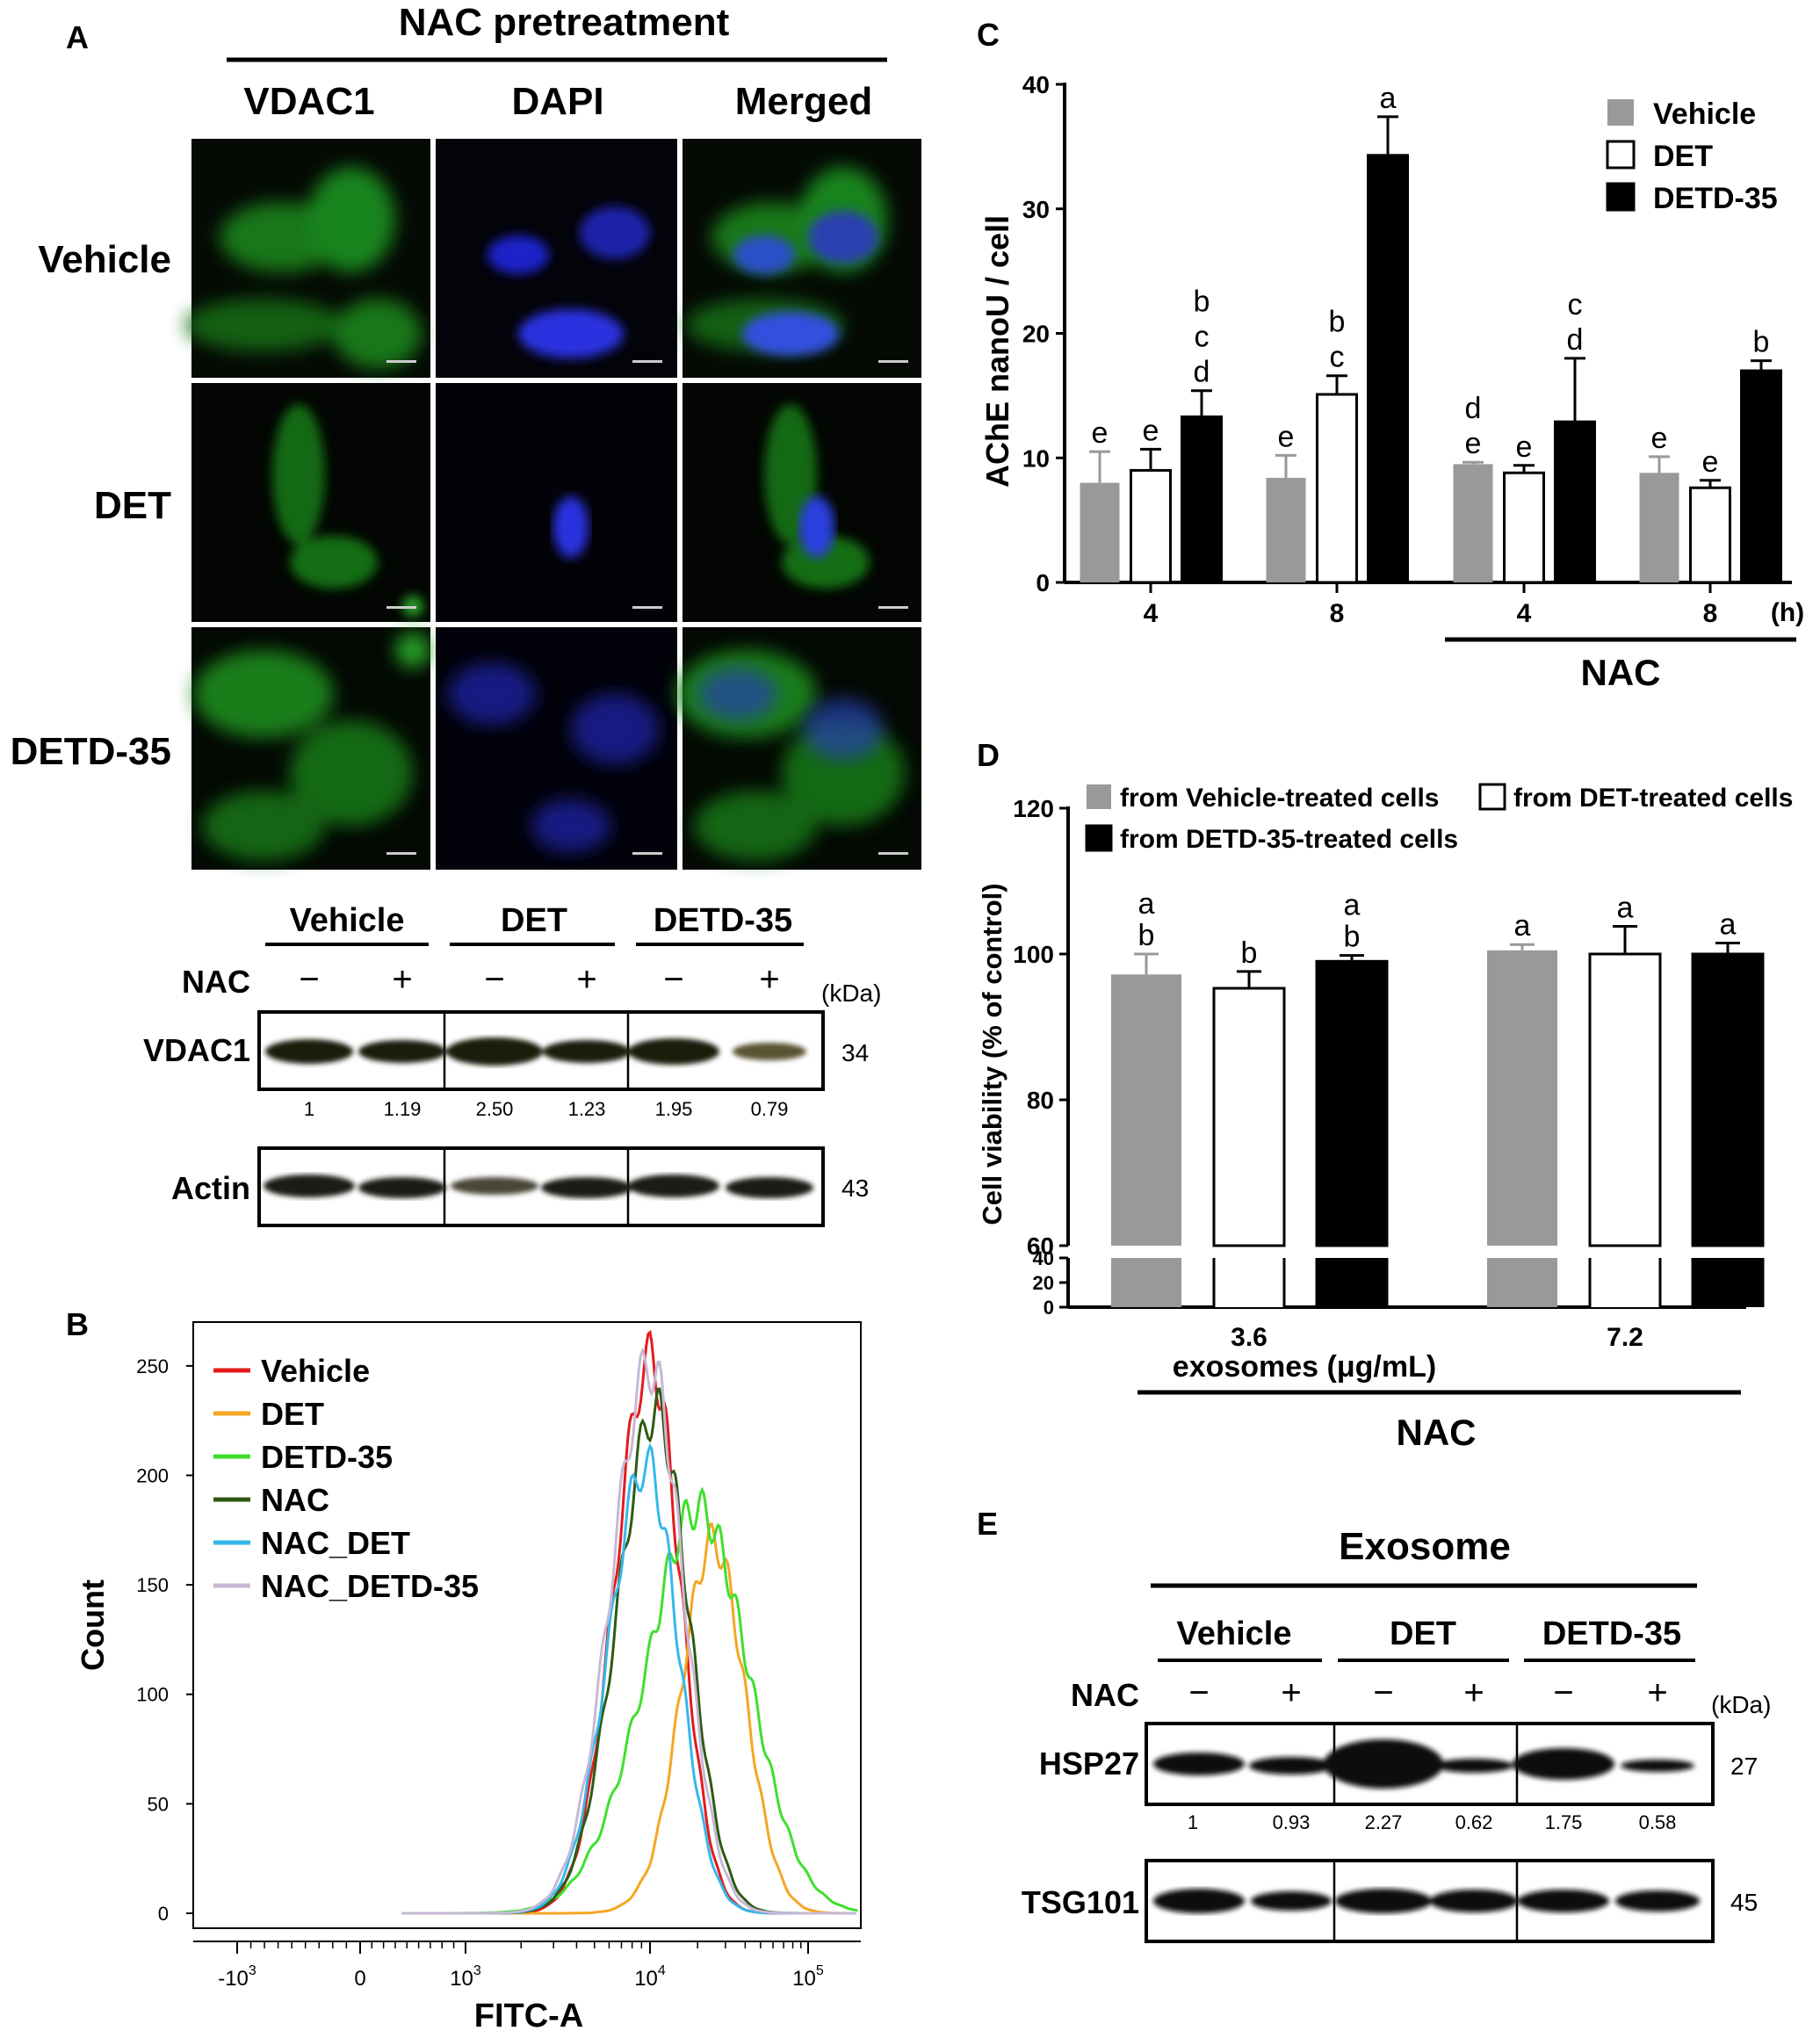 The image size is (1820, 2031). What do you see at coordinates (152, 1695) in the screenshot?
I see `b-ytick-label: 100` at bounding box center [152, 1695].